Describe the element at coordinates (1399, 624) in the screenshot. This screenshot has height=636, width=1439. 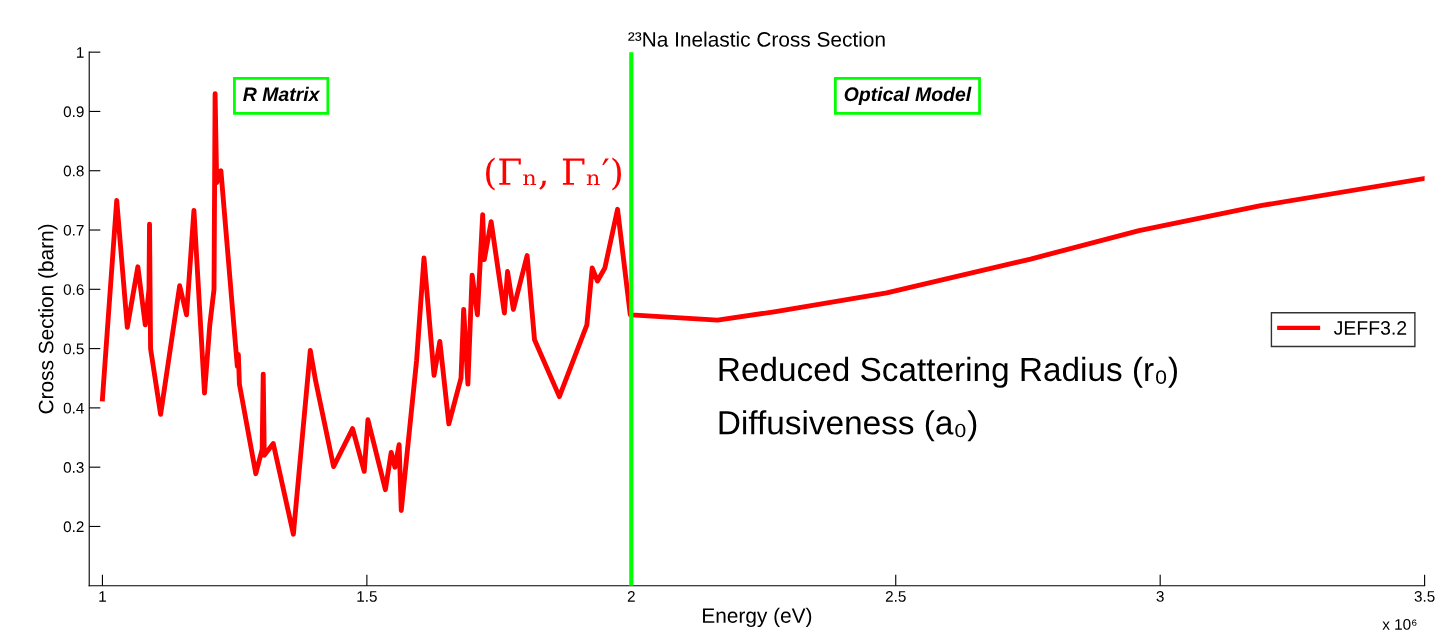
I see `text: x 10⁶` at that location.